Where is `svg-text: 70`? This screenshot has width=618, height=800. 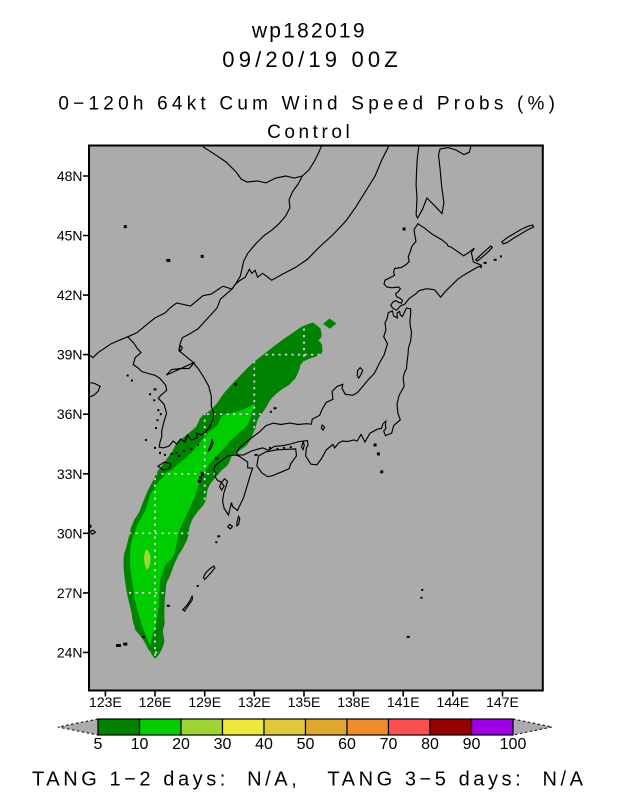
svg-text: 70 is located at coordinates (389, 744).